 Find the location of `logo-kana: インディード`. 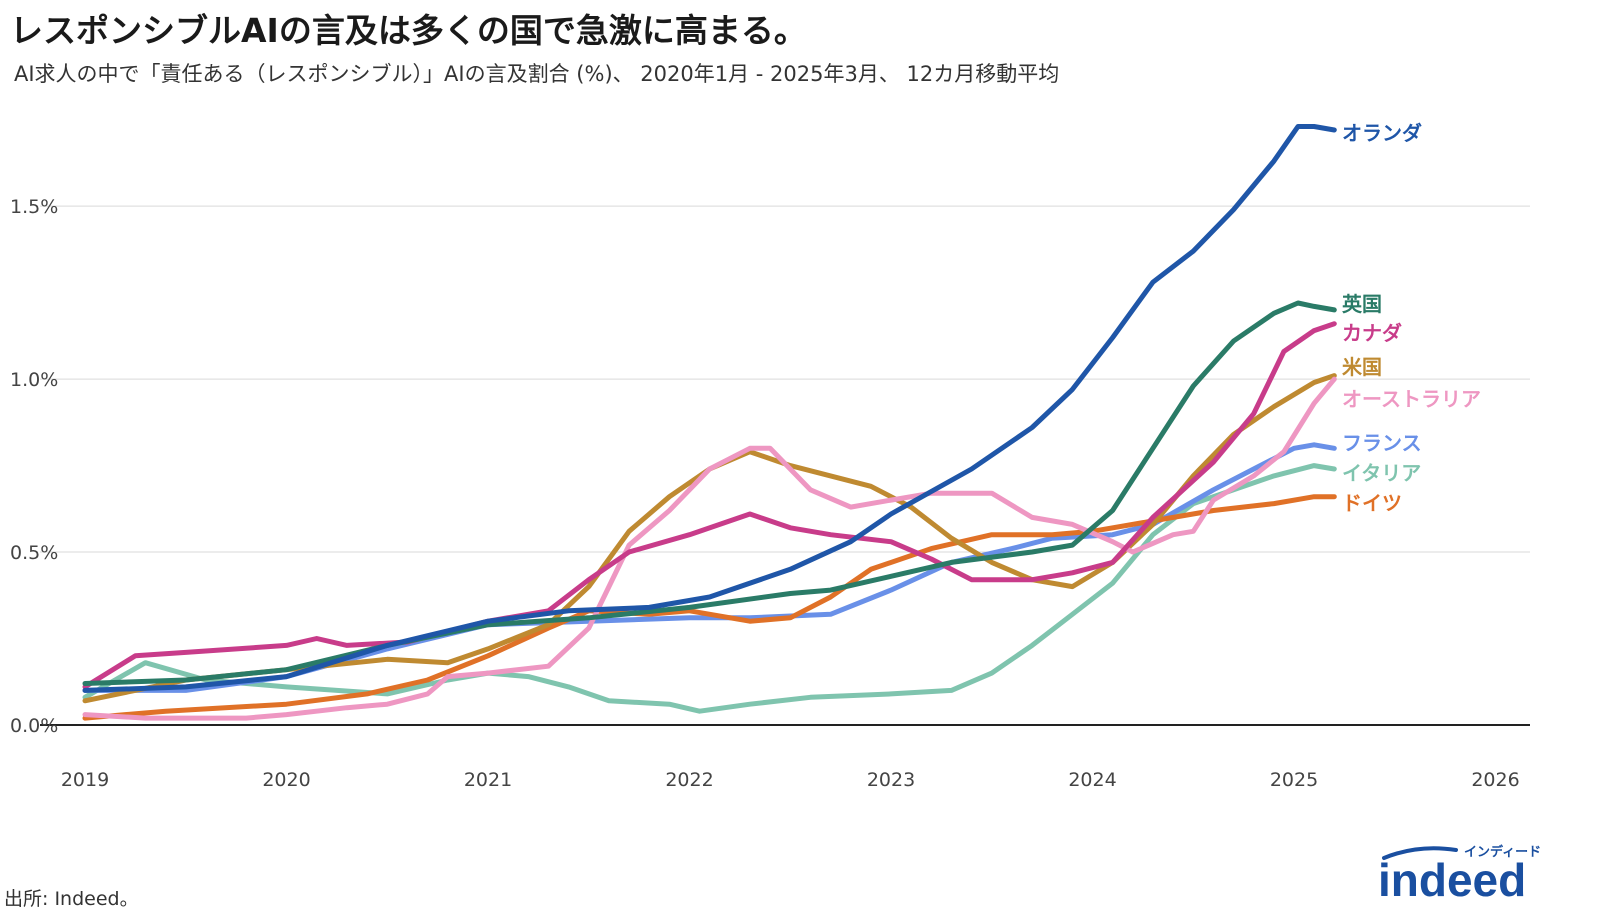

logo-kana: インディード is located at coordinates (1502, 852).